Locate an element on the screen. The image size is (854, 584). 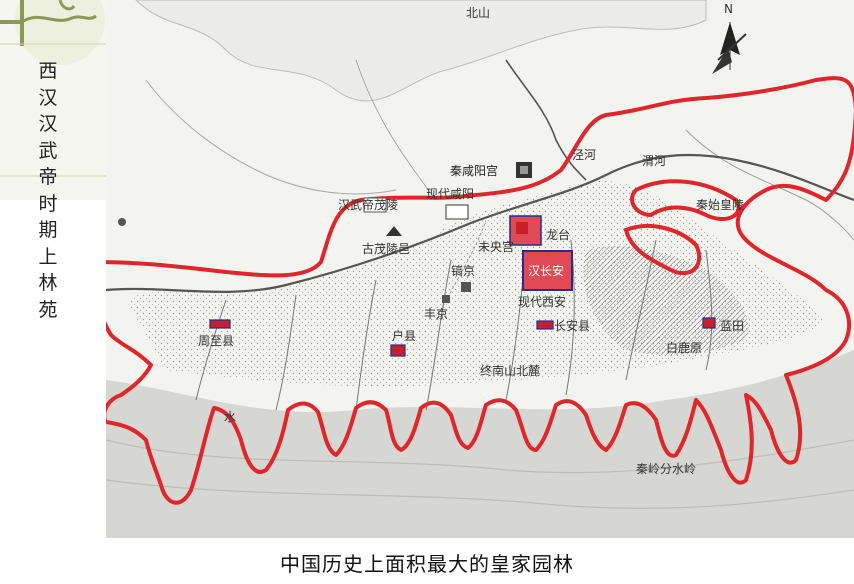
changan-marker is located at coordinates (547, 270).